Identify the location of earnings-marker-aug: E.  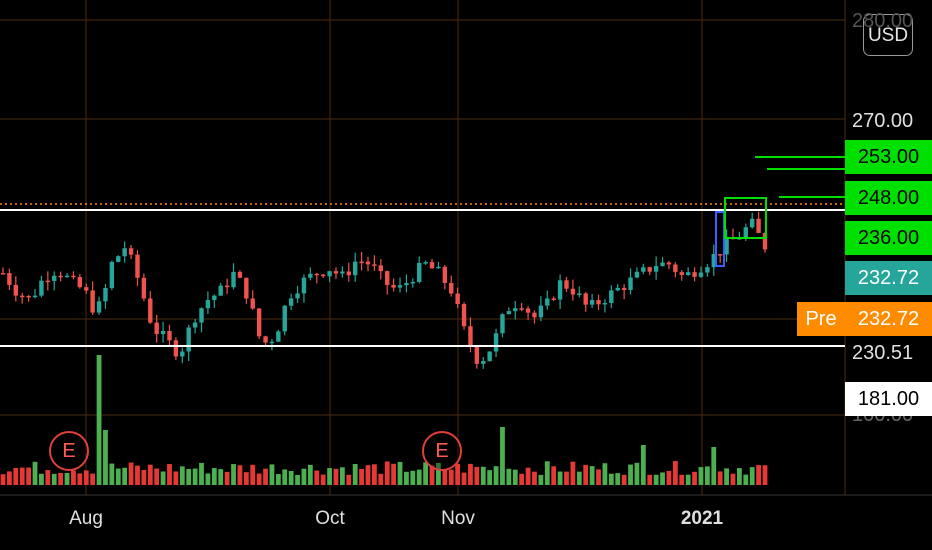
(69, 451).